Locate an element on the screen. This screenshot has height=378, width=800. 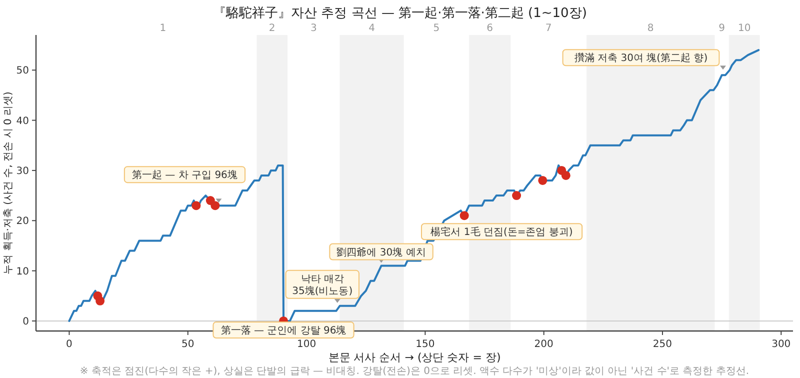
y-tick-label: 10 is located at coordinates (22, 272).